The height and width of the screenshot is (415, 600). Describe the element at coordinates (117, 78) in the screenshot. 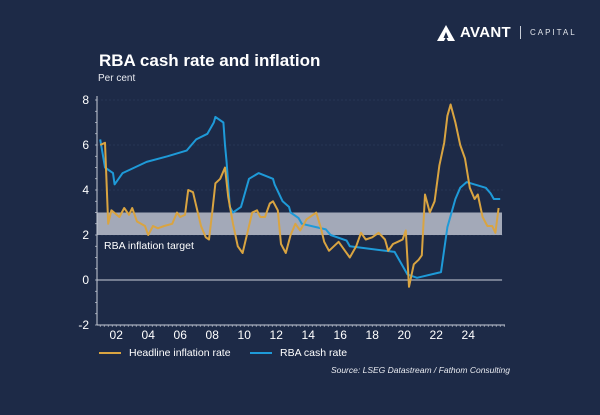

I see `y-axis-label: Per cent` at that location.